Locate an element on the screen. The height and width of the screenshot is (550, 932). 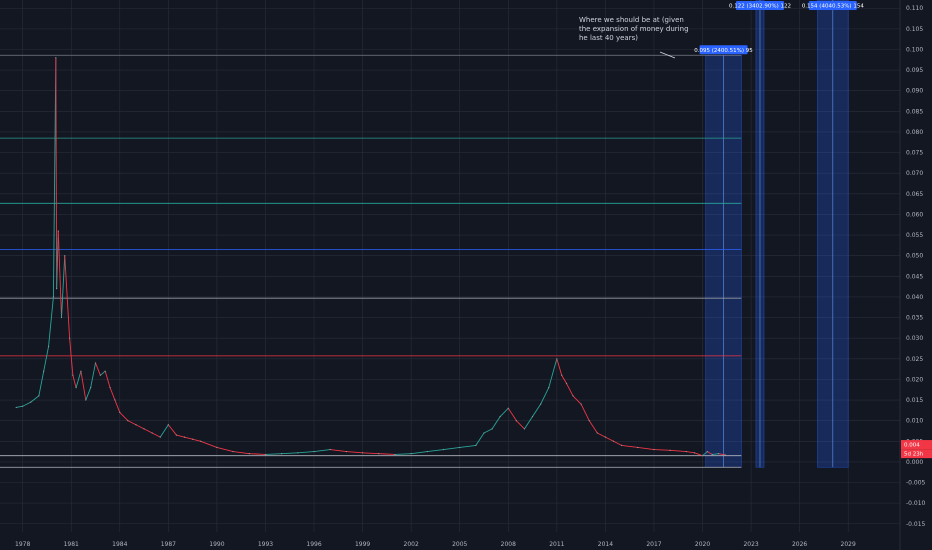
y-tick-label: 0.050 is located at coordinates (914, 256).